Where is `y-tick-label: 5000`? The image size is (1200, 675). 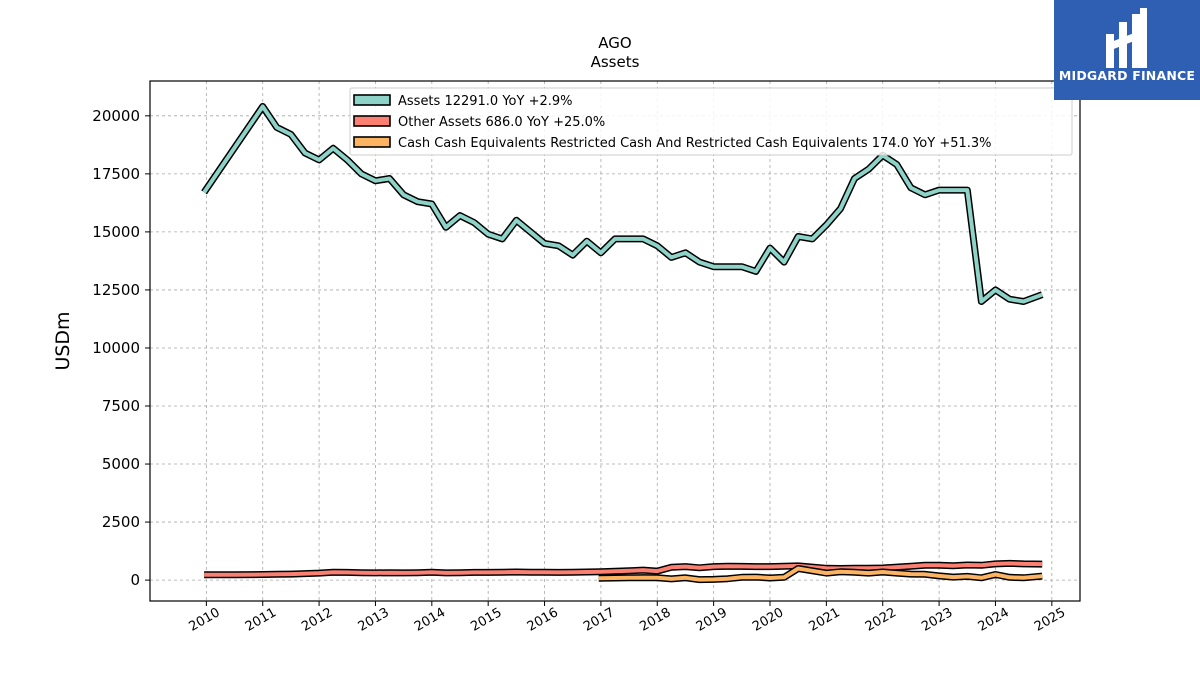 y-tick-label: 5000 is located at coordinates (121, 464).